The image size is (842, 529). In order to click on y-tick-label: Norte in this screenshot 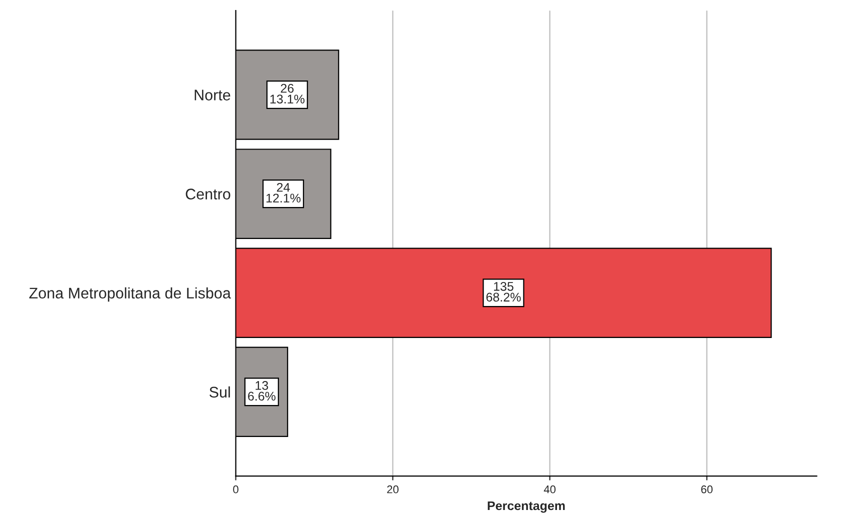, I will do `click(212, 95)`.